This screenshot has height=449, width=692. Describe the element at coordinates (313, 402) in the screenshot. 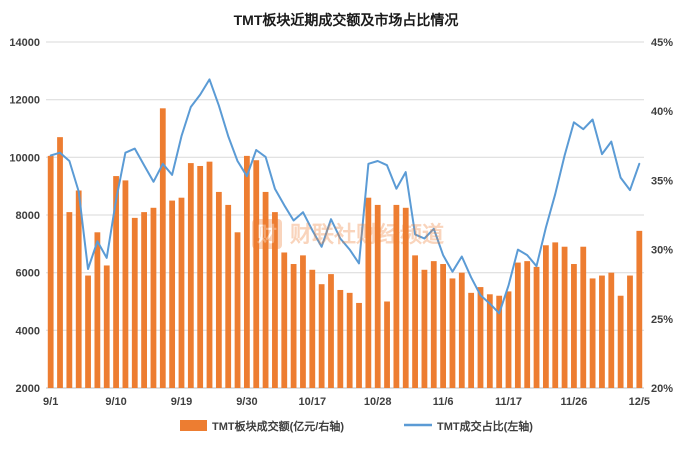

I see `x-tick-label: 10/17` at that location.